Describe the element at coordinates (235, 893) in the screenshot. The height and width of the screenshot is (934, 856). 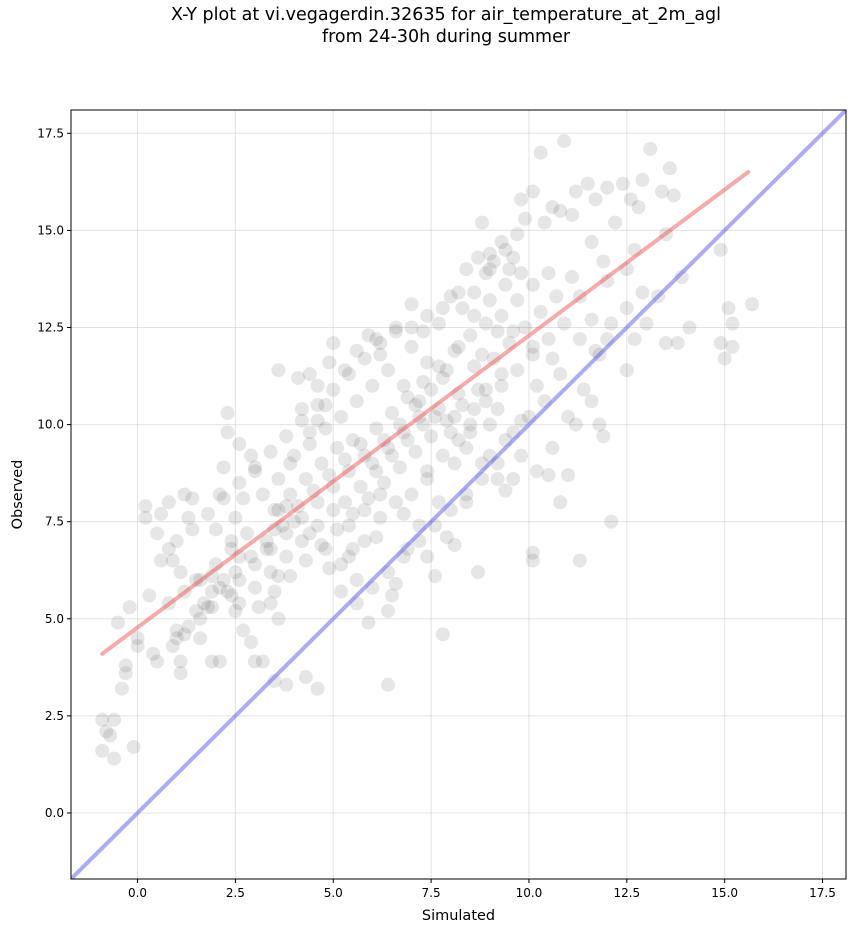
I see `x-tick-label: 2.5` at that location.